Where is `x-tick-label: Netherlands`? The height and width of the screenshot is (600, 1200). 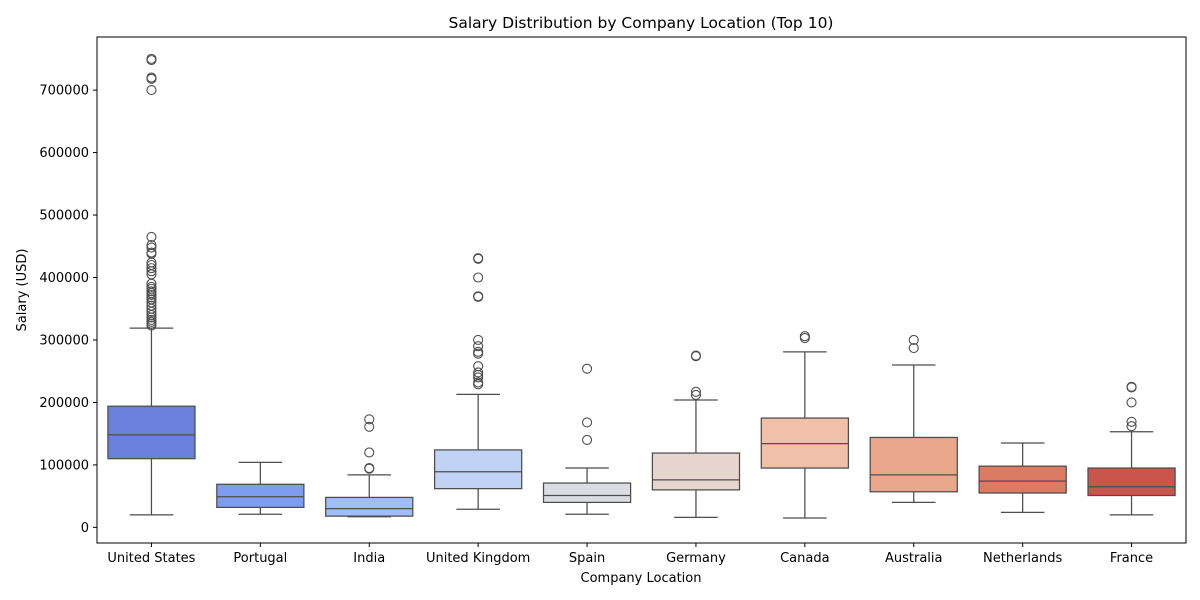 x-tick-label: Netherlands is located at coordinates (1022, 558).